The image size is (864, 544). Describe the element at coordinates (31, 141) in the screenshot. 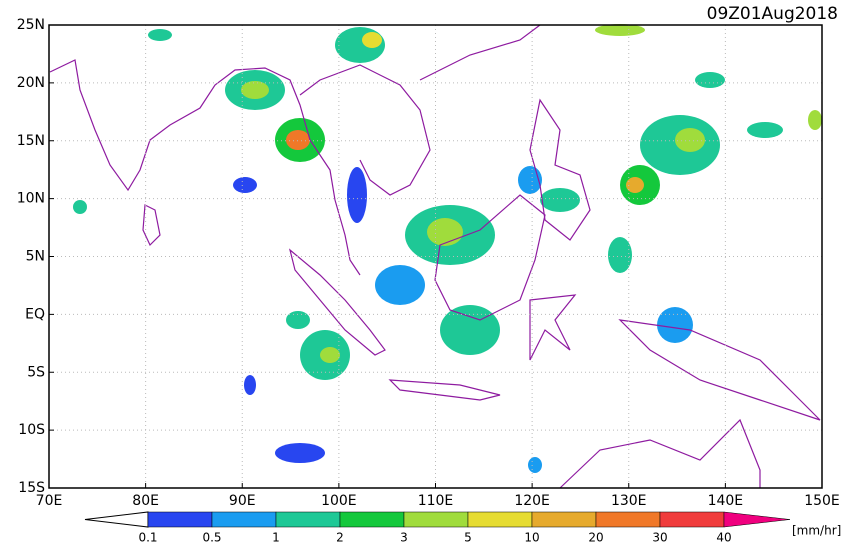

I see `y-tick-label: 15N` at that location.